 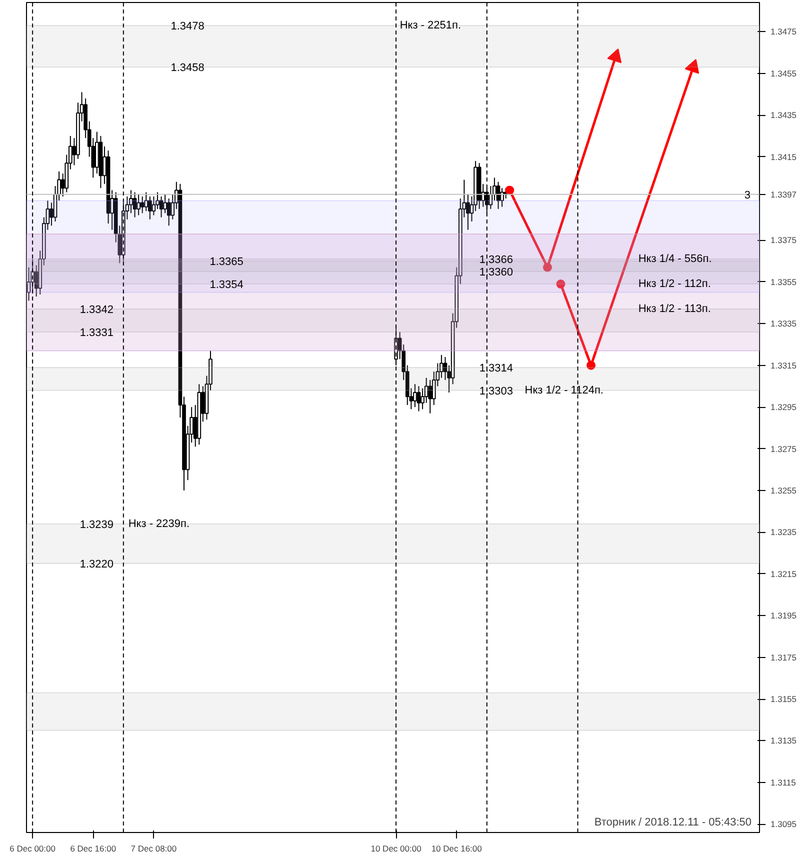 I want to click on annotation: Нкз 1/2 - 112п., so click(x=674, y=284).